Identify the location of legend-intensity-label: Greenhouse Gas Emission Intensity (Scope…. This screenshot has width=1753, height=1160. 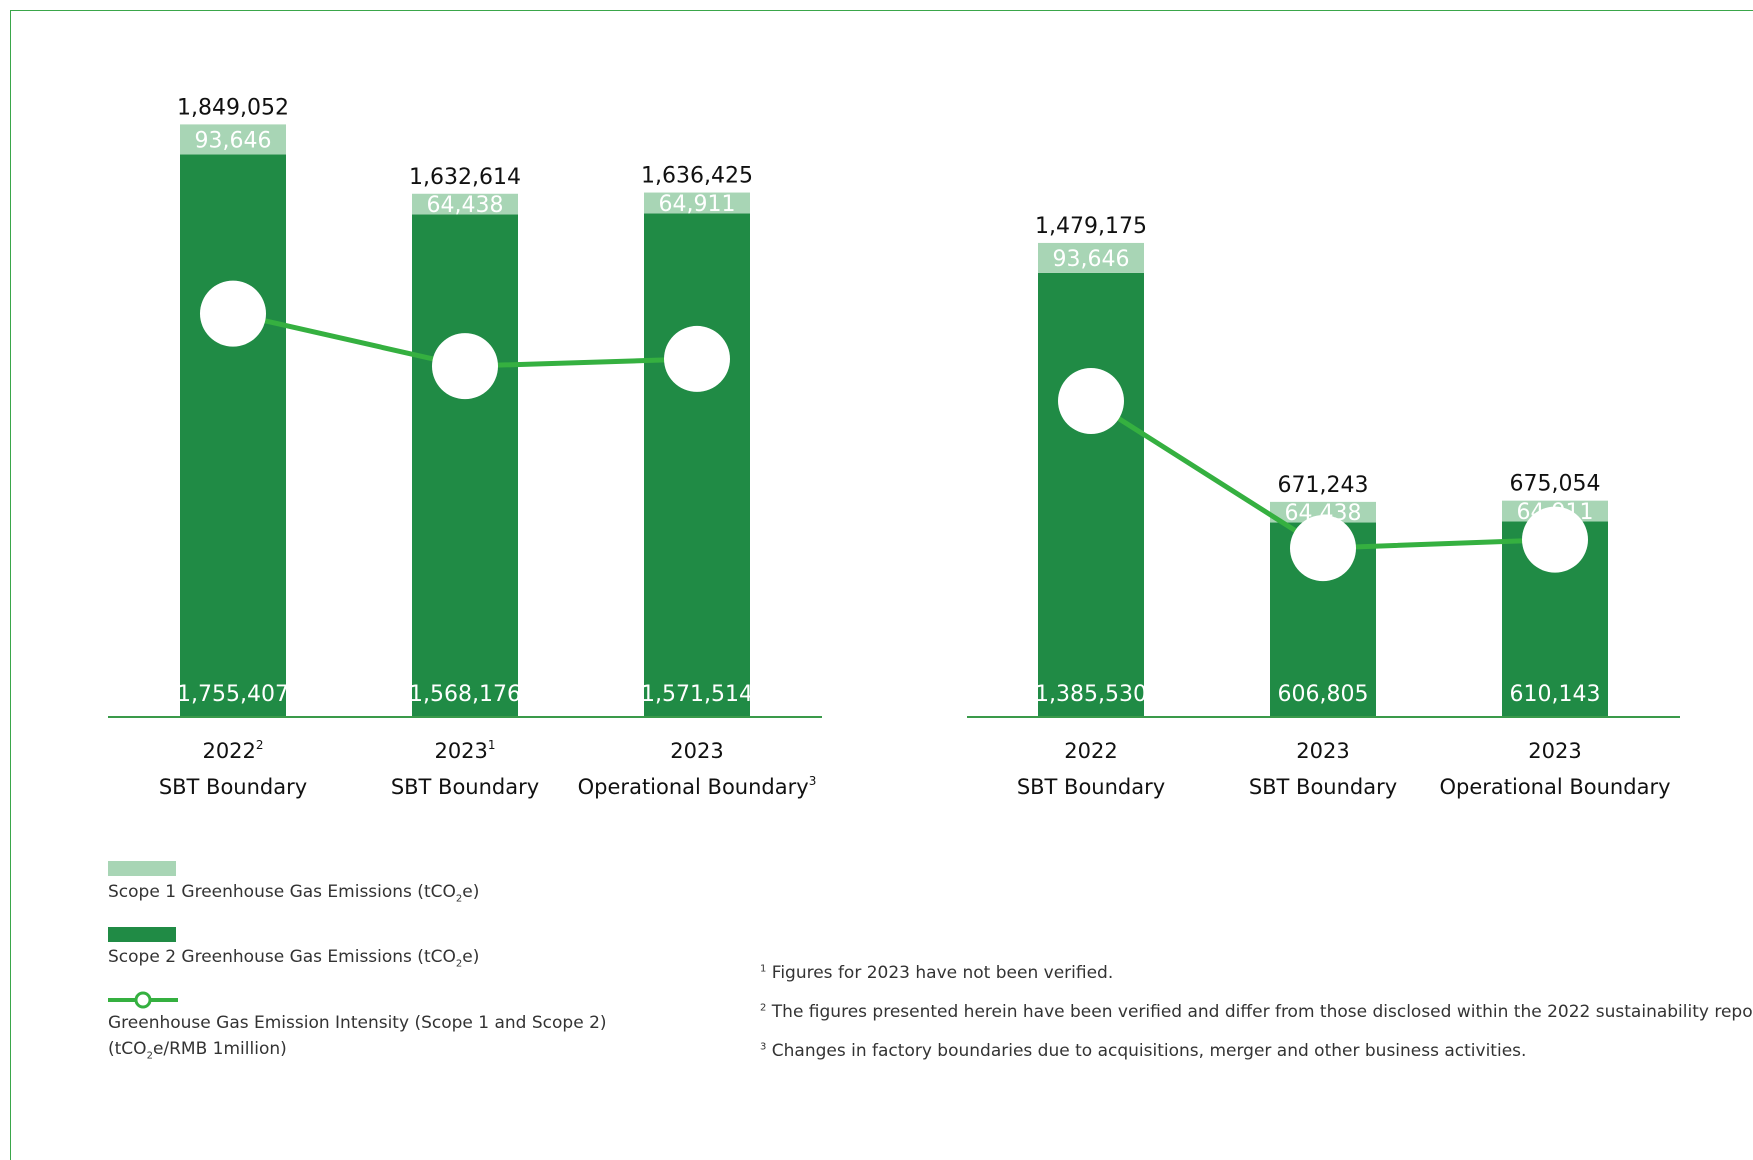
(357, 1037).